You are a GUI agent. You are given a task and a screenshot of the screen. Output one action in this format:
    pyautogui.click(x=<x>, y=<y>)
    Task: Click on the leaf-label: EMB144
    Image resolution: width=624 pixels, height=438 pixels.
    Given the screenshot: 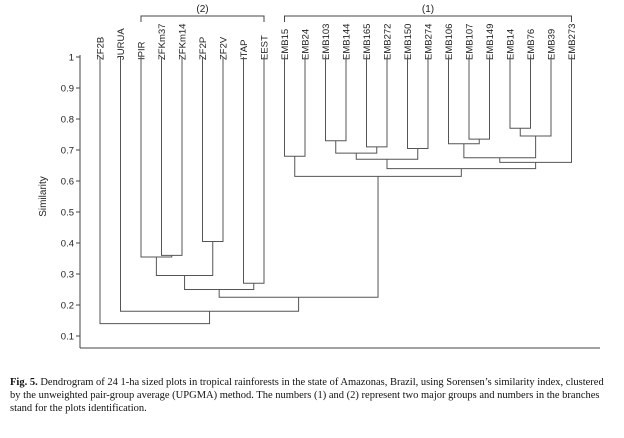 What is the action you would take?
    pyautogui.click(x=347, y=42)
    